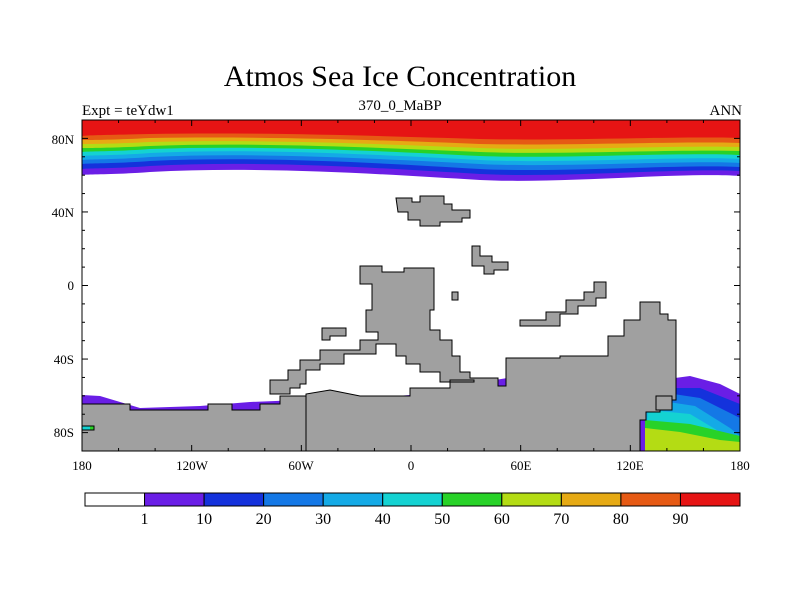 This screenshot has height=600, width=800. What do you see at coordinates (442, 519) in the screenshot?
I see `colorbar-label: 50` at bounding box center [442, 519].